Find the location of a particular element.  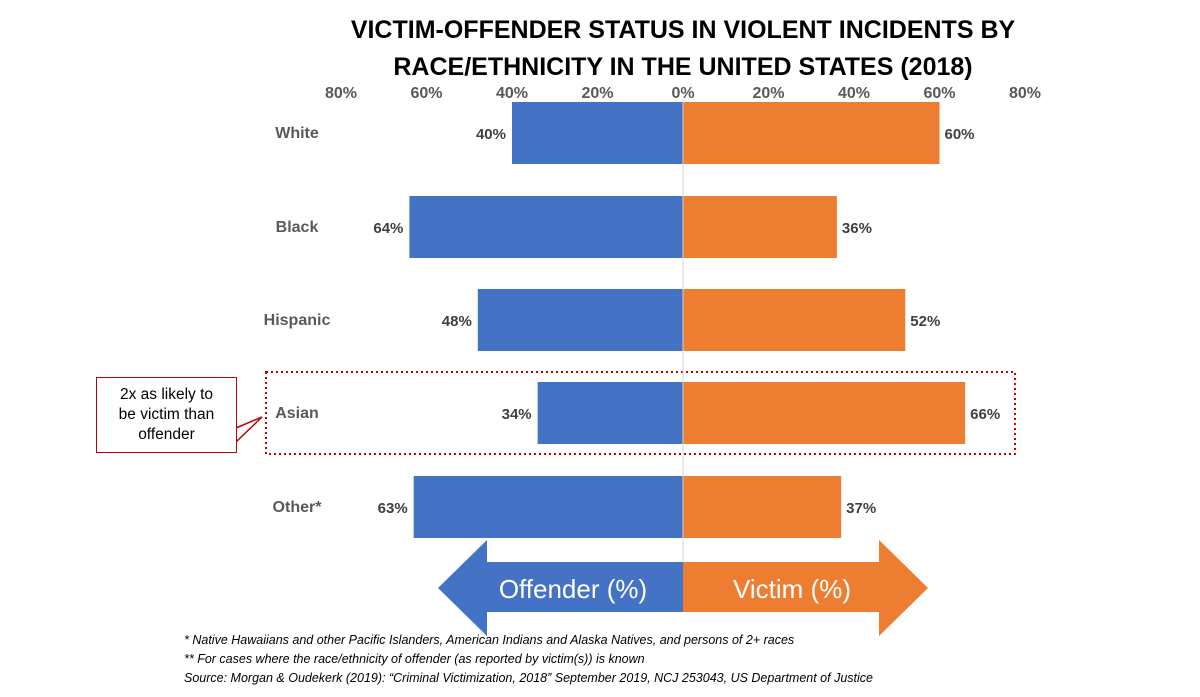

callout-box: 2x as likely to be victim than offender is located at coordinates (166, 415).